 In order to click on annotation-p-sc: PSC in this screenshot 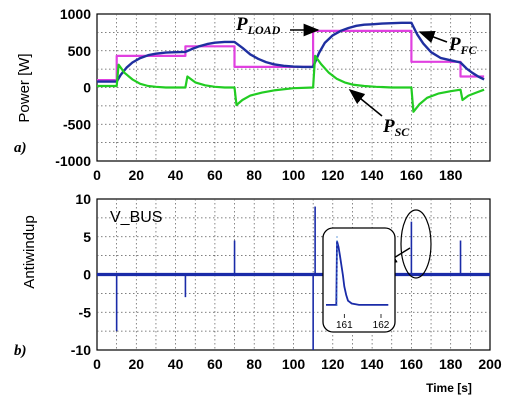, I will do `click(396, 127)`.